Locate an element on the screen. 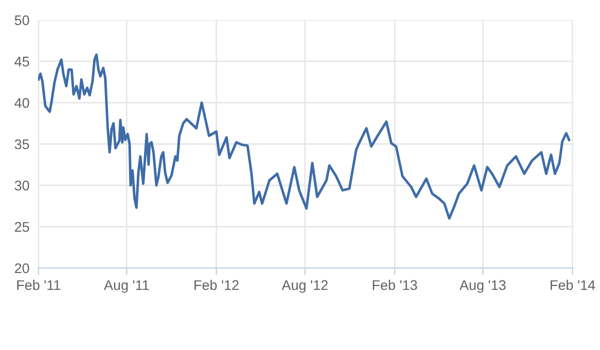 Image resolution: width=600 pixels, height=350 pixels. x-tick-label: Aug '11 is located at coordinates (126, 286).